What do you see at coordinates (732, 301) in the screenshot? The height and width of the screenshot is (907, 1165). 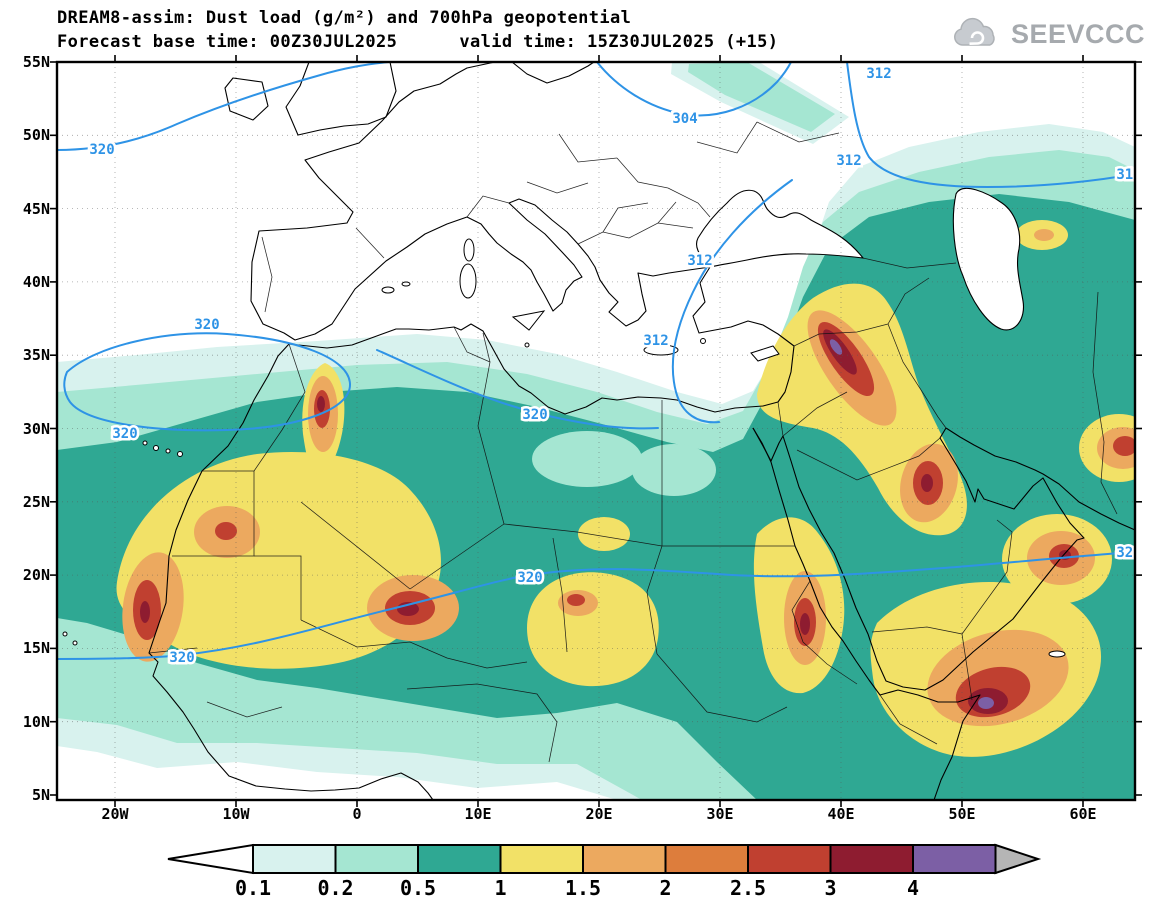 I see `contour-312-aegean-trough` at bounding box center [732, 301].